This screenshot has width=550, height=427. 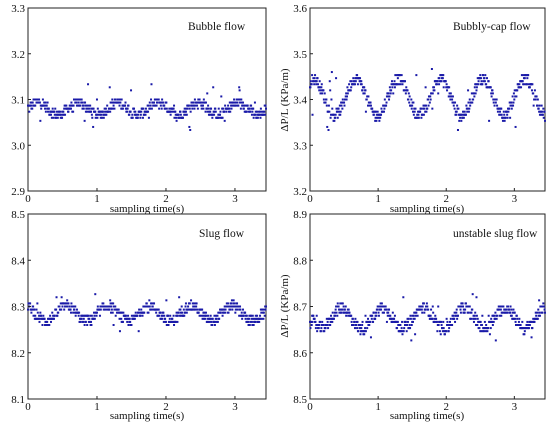 I want to click on y-tick-label: 8.7, so click(x=300, y=308).